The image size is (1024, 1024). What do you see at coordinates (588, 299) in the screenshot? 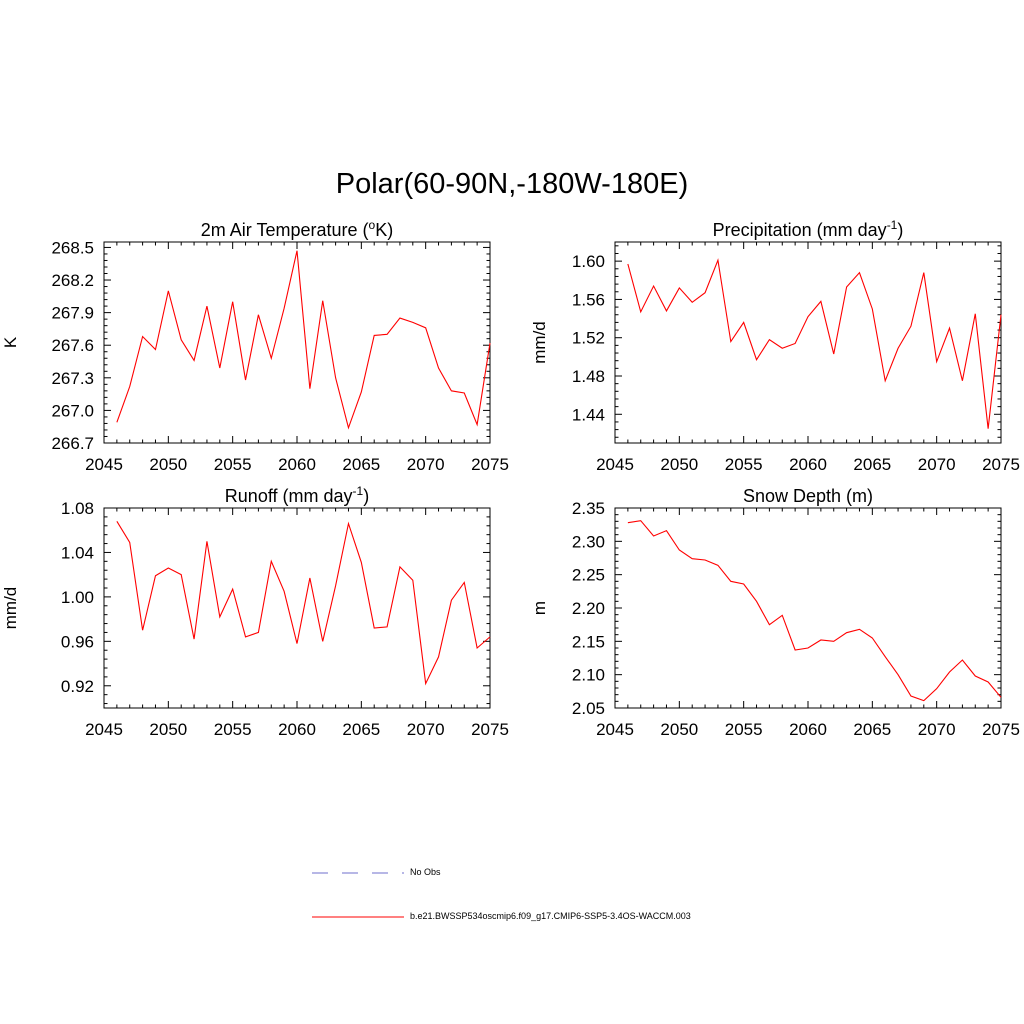
I see `y-tick-label: 1.56` at bounding box center [588, 299].